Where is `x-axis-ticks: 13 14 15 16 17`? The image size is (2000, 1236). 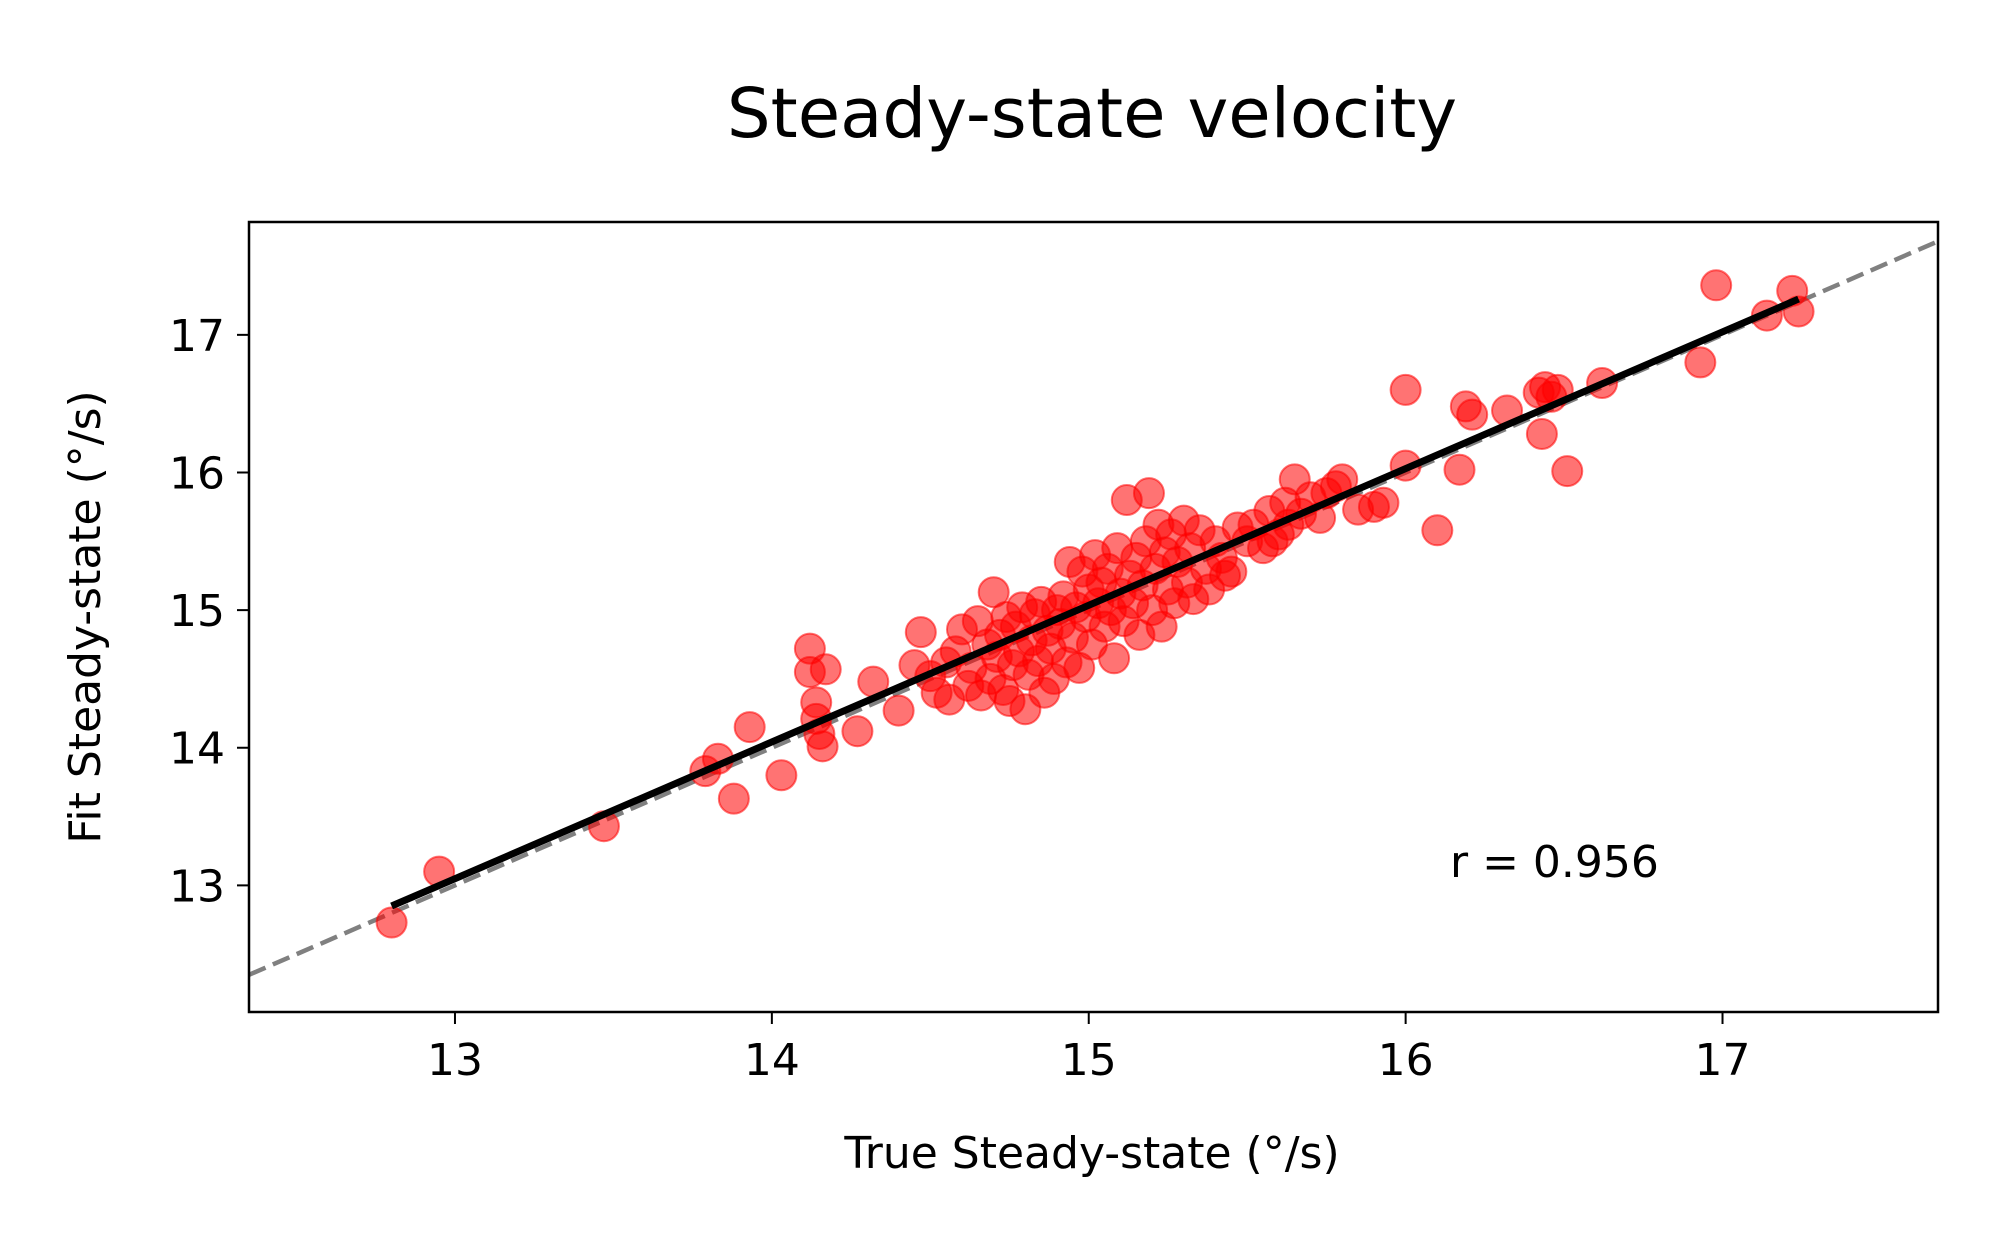
x-axis-ticks: 13 14 15 16 17 is located at coordinates (1089, 1049).